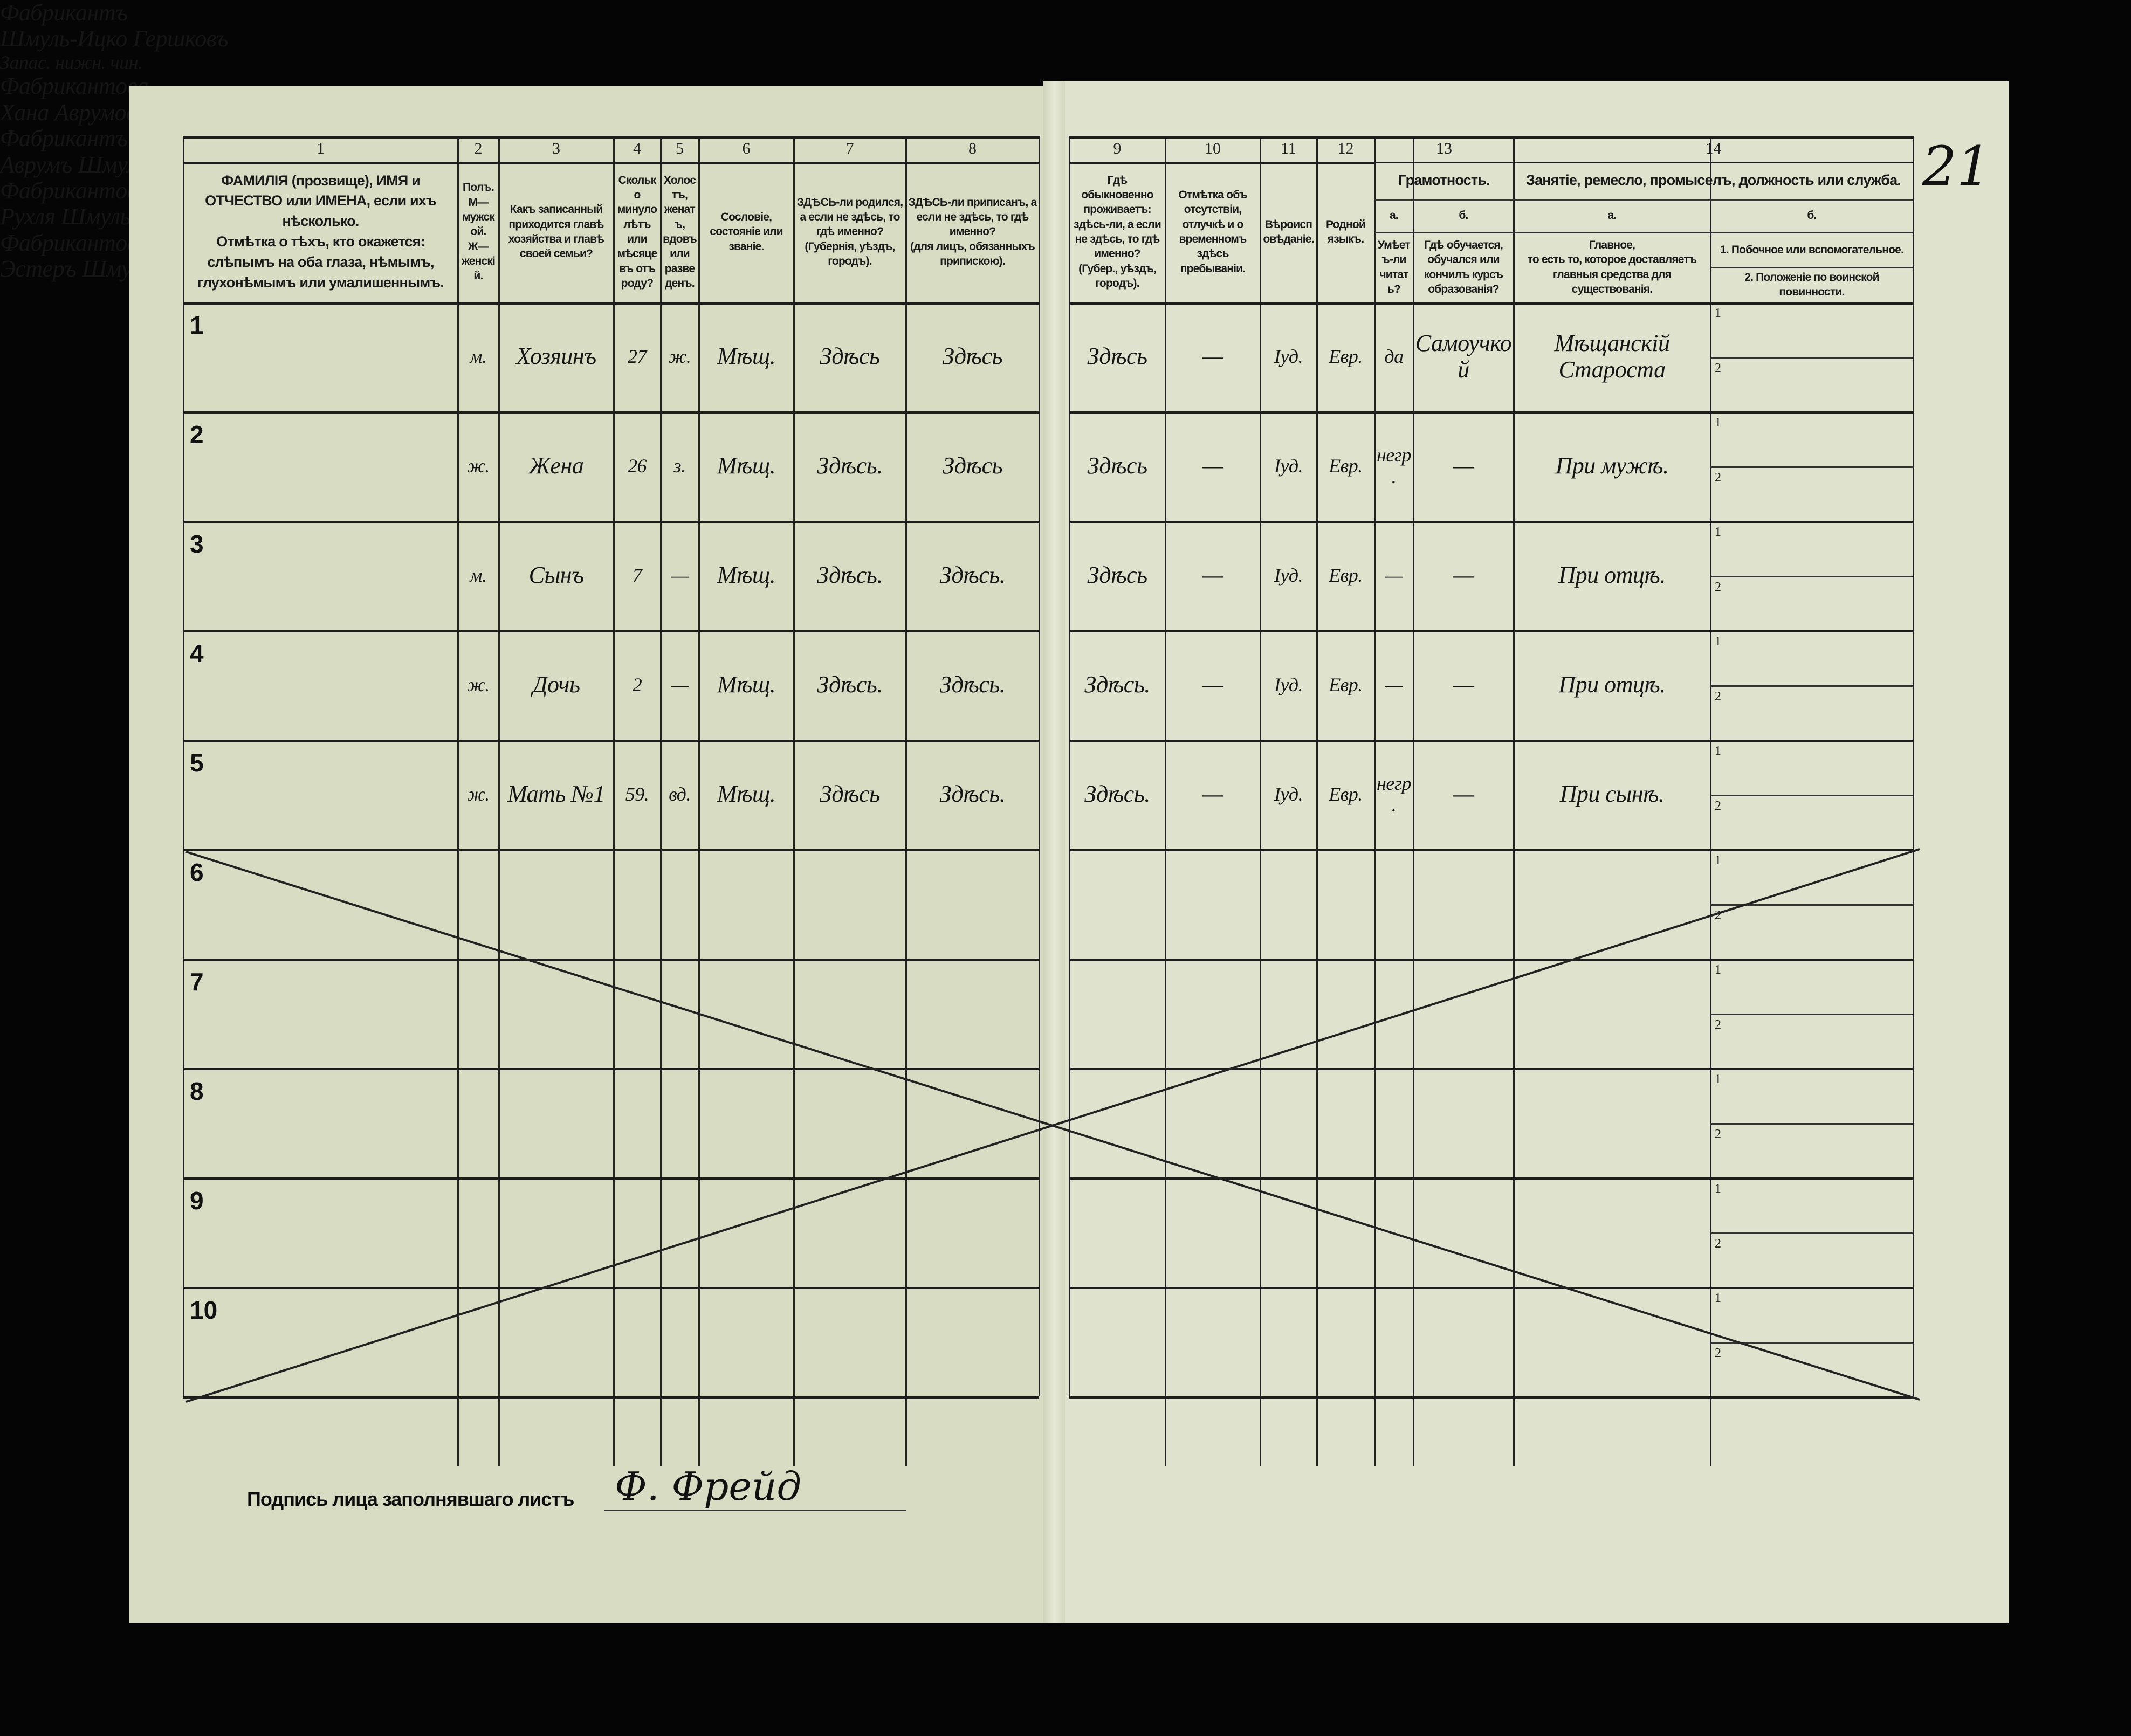 Image resolution: width=2131 pixels, height=1736 pixels. I want to click on cell-age-text: 26, so click(638, 465).